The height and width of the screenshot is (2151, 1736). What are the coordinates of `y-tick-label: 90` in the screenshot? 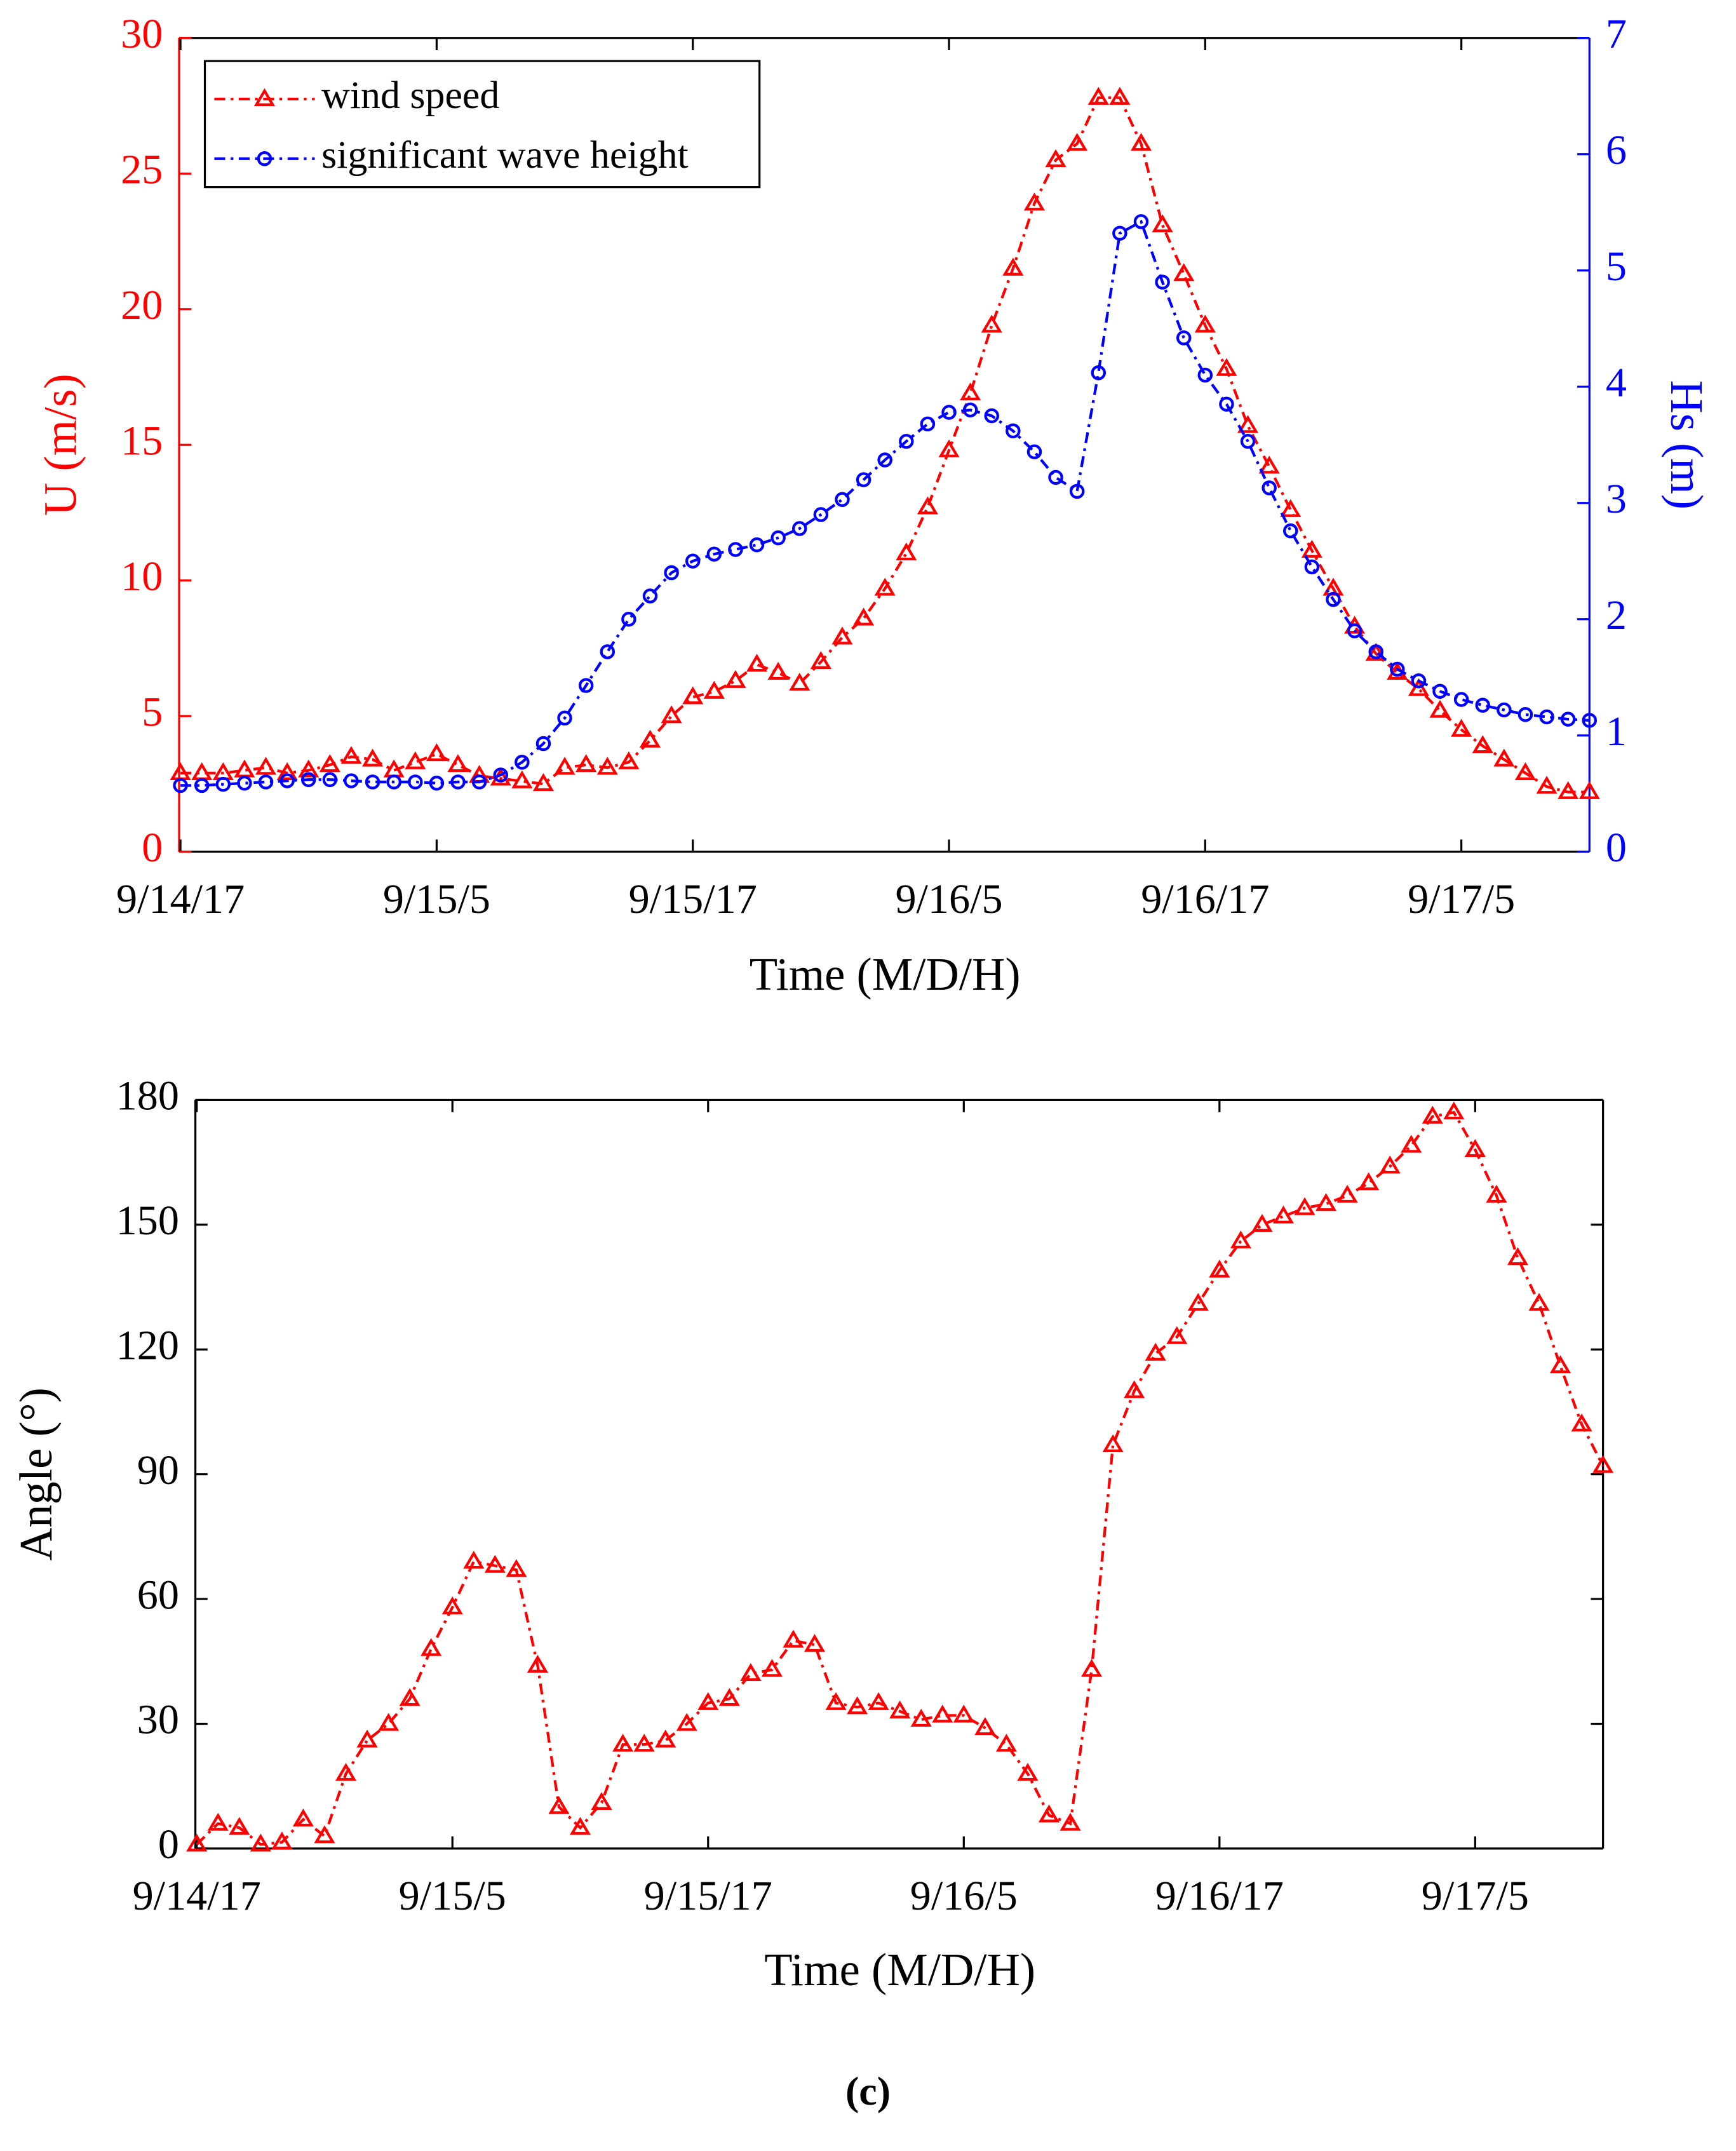 It's located at (158, 1470).